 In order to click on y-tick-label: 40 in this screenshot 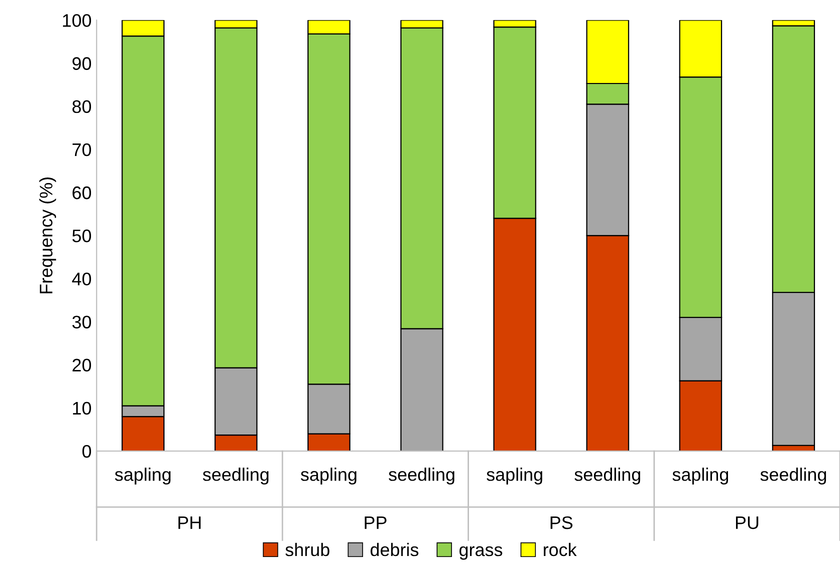, I will do `click(82, 279)`.